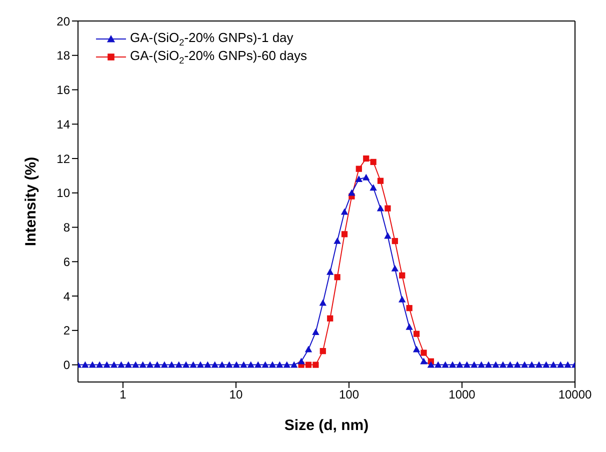 This screenshot has height=452, width=606. What do you see at coordinates (66, 331) in the screenshot?
I see `y-tick-label: 2` at bounding box center [66, 331].